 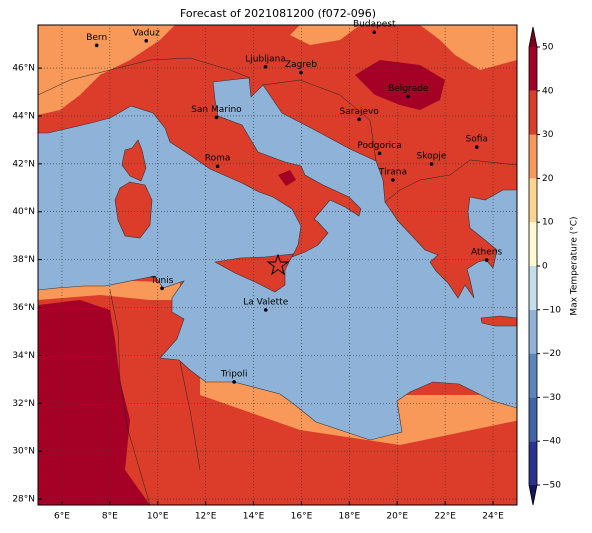 What do you see at coordinates (397, 517) in the screenshot?
I see `x-tick-label: 20°E` at bounding box center [397, 517].